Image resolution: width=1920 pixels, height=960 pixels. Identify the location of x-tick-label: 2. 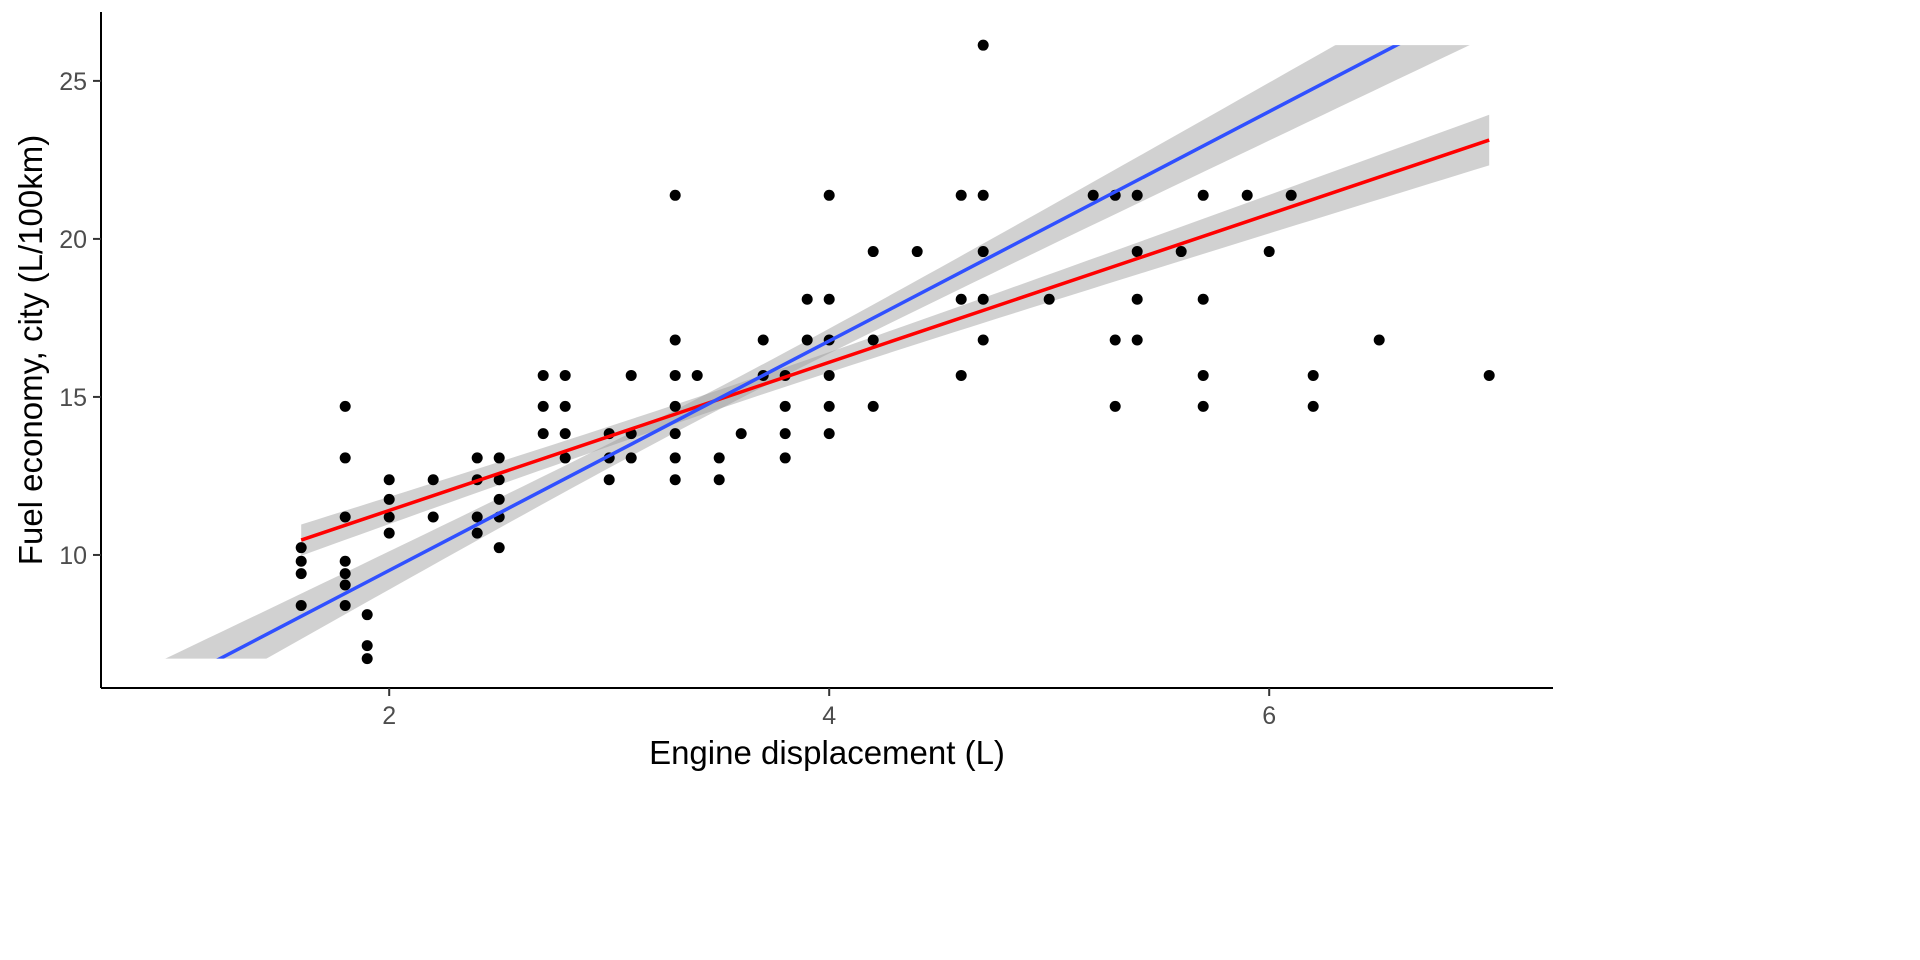
(389, 716).